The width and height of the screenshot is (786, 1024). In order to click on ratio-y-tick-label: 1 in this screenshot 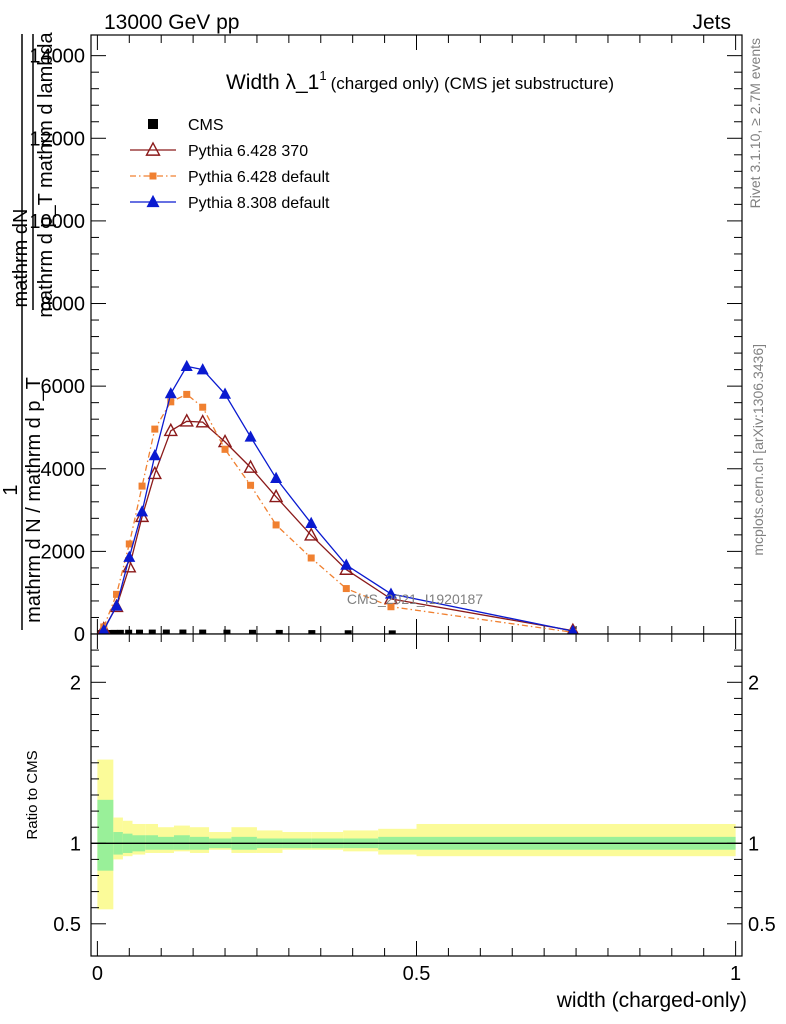, I will do `click(75, 844)`.